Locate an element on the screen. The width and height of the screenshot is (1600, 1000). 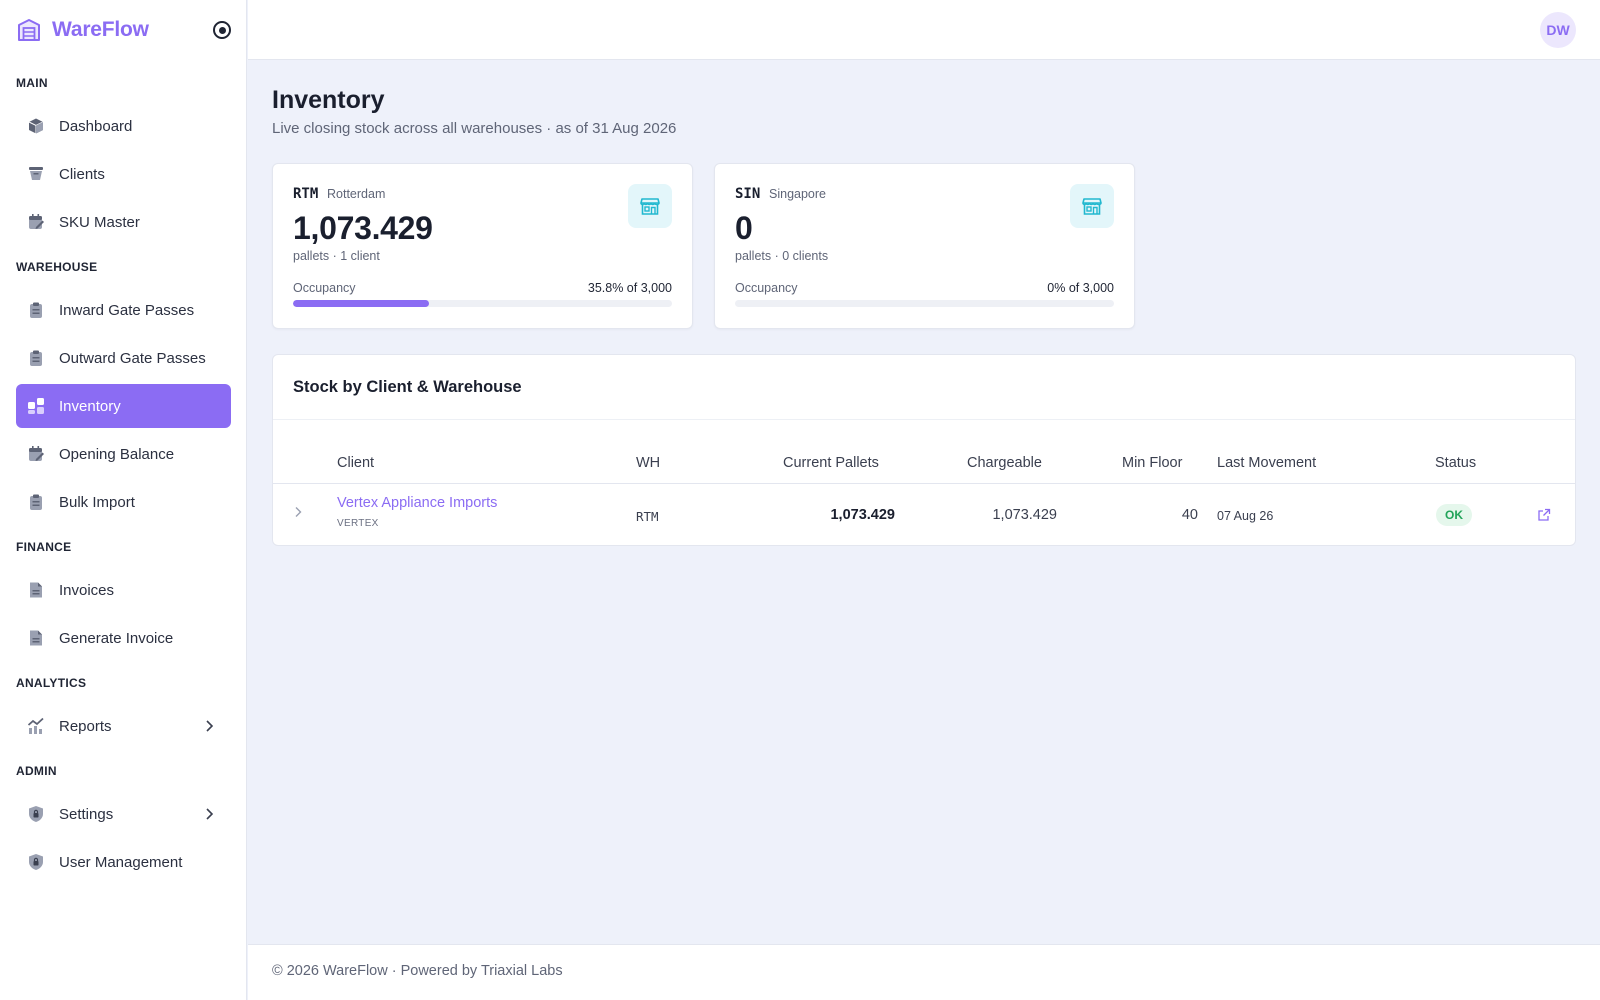
client-code: VERTEX is located at coordinates (358, 523).